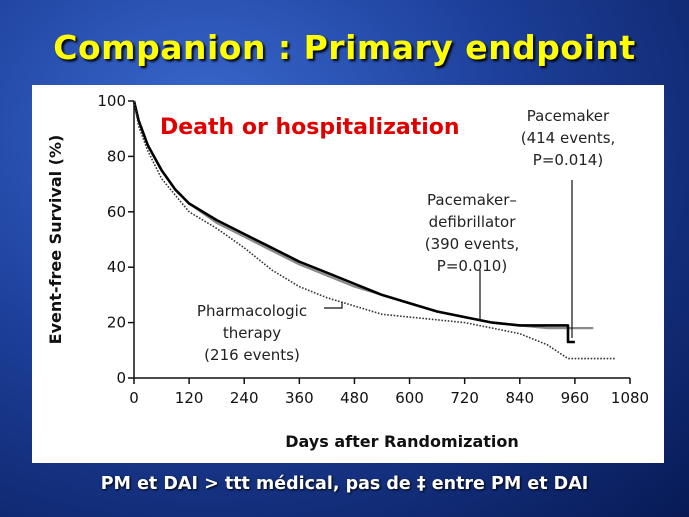 This screenshot has height=517, width=689. What do you see at coordinates (519, 398) in the screenshot?
I see `x-tick-label: 840` at bounding box center [519, 398].